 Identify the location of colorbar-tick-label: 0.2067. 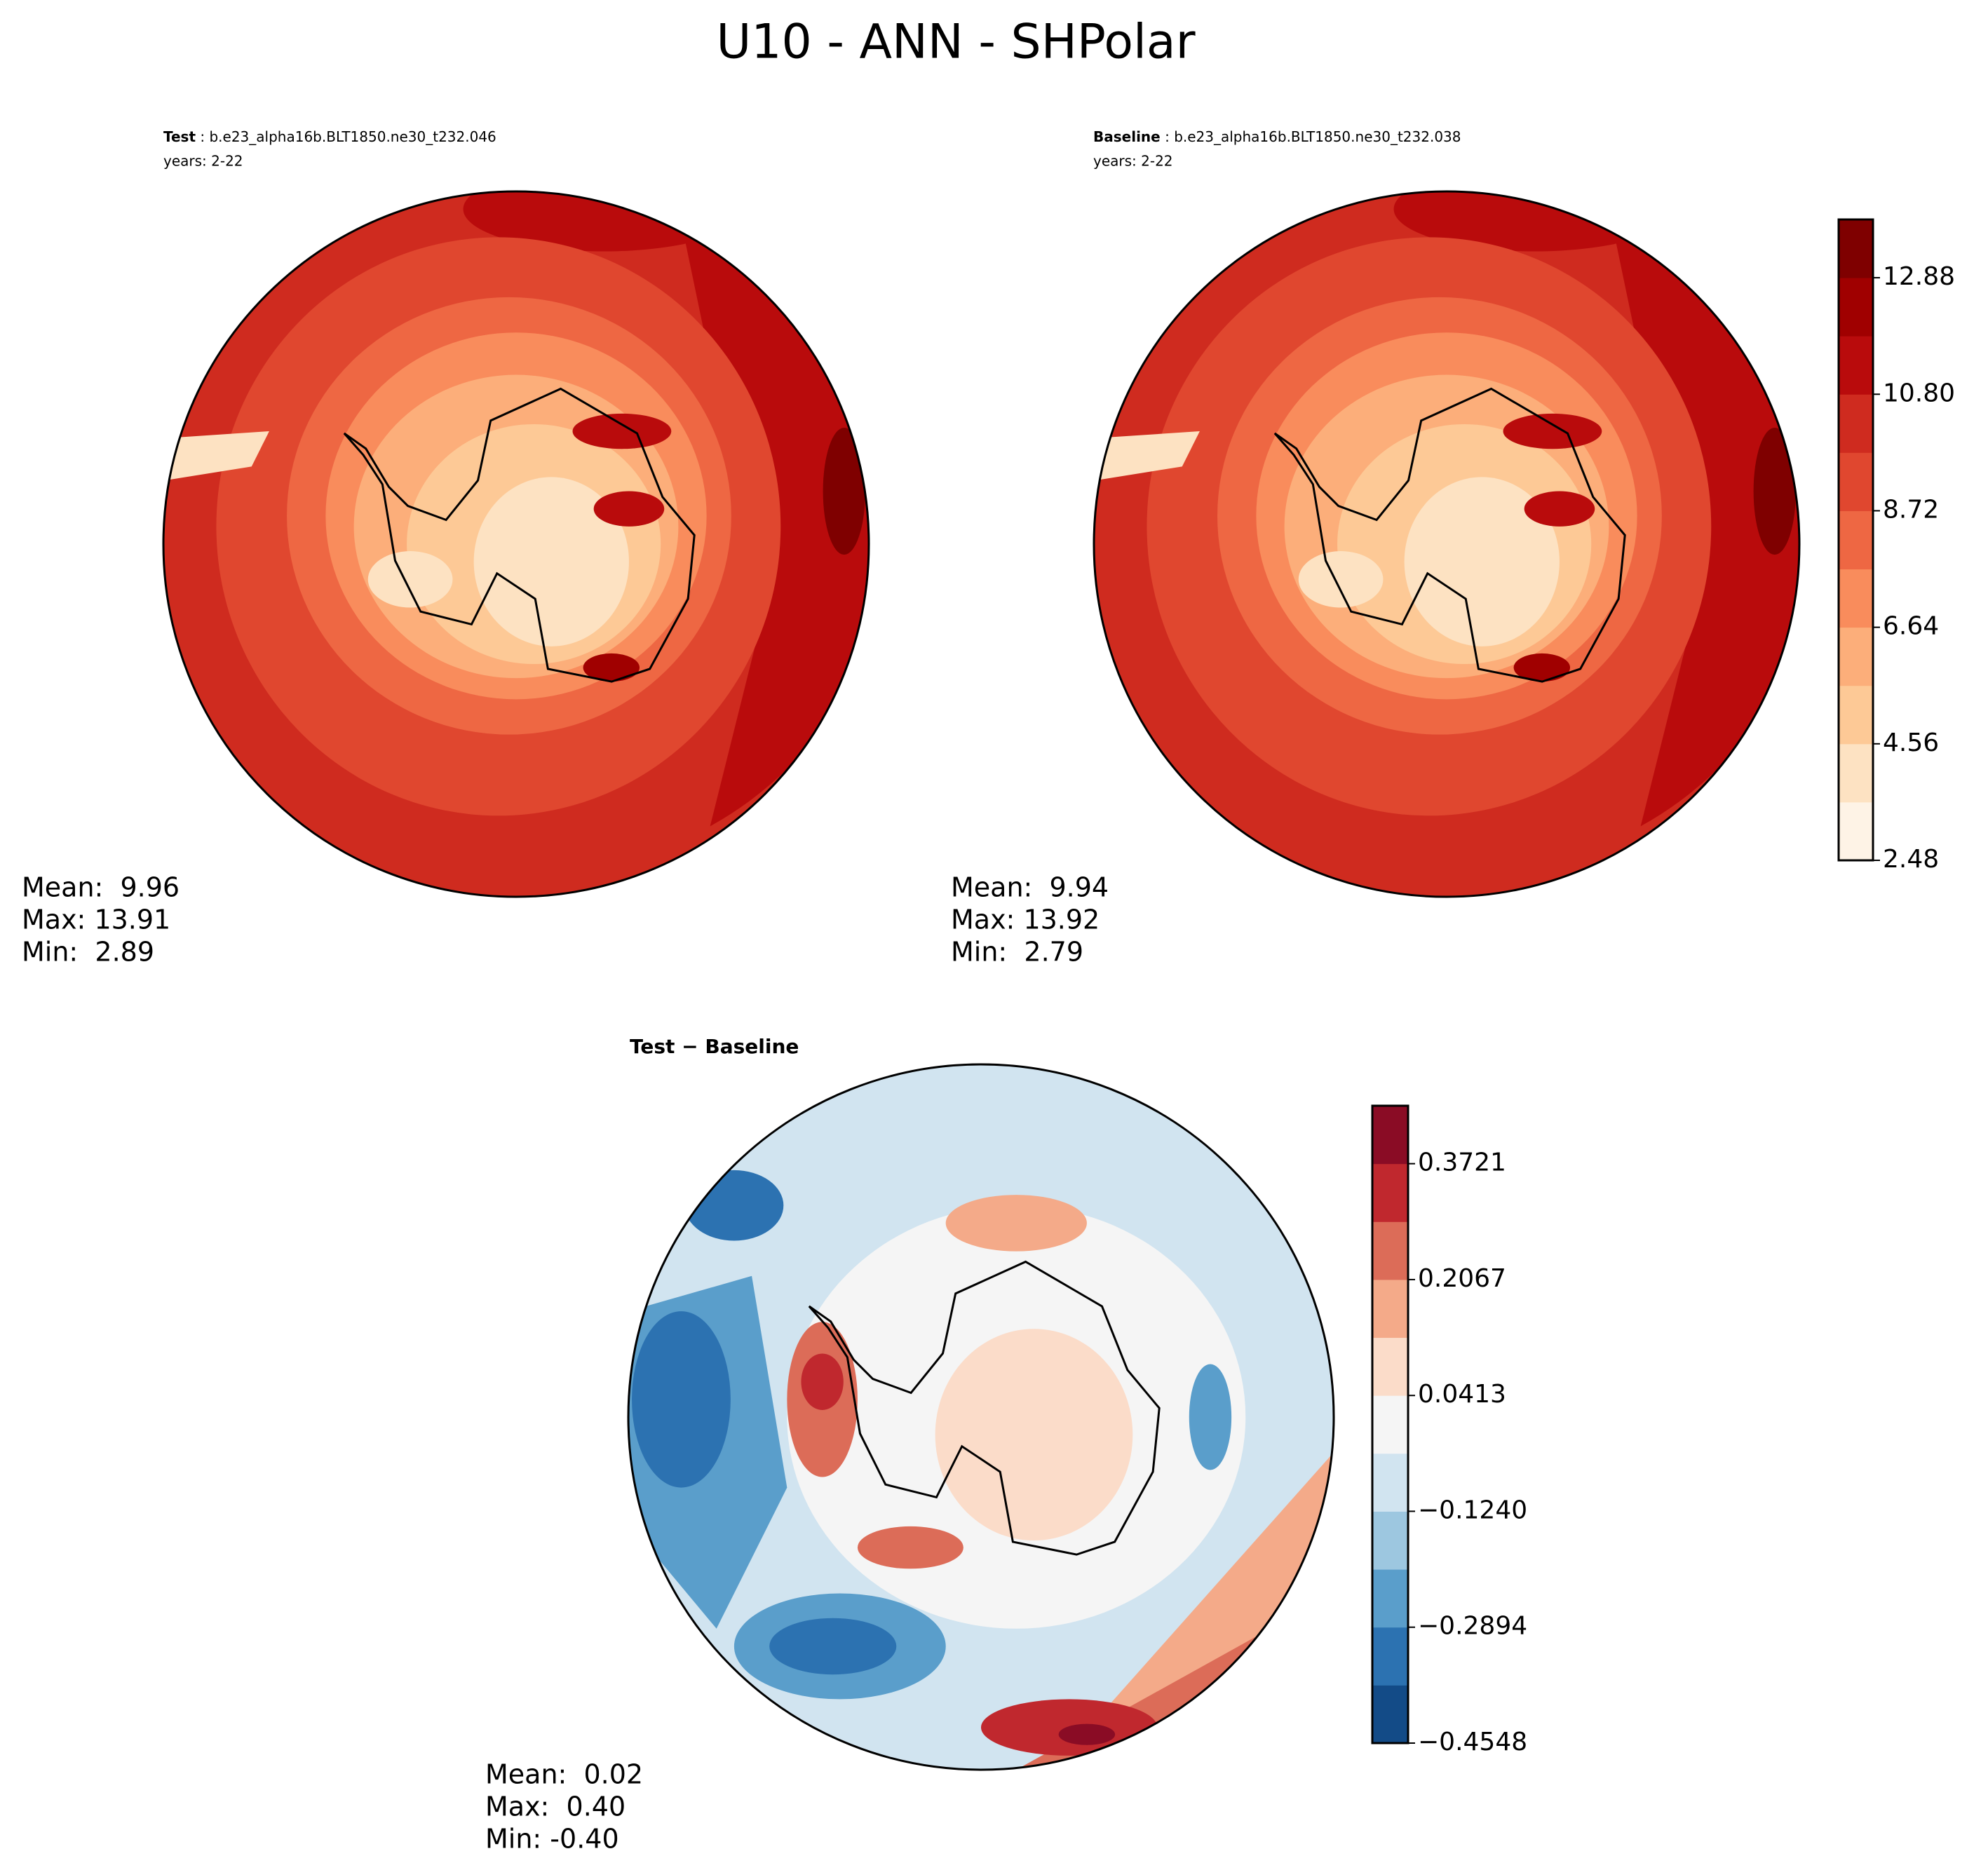
(1462, 1278).